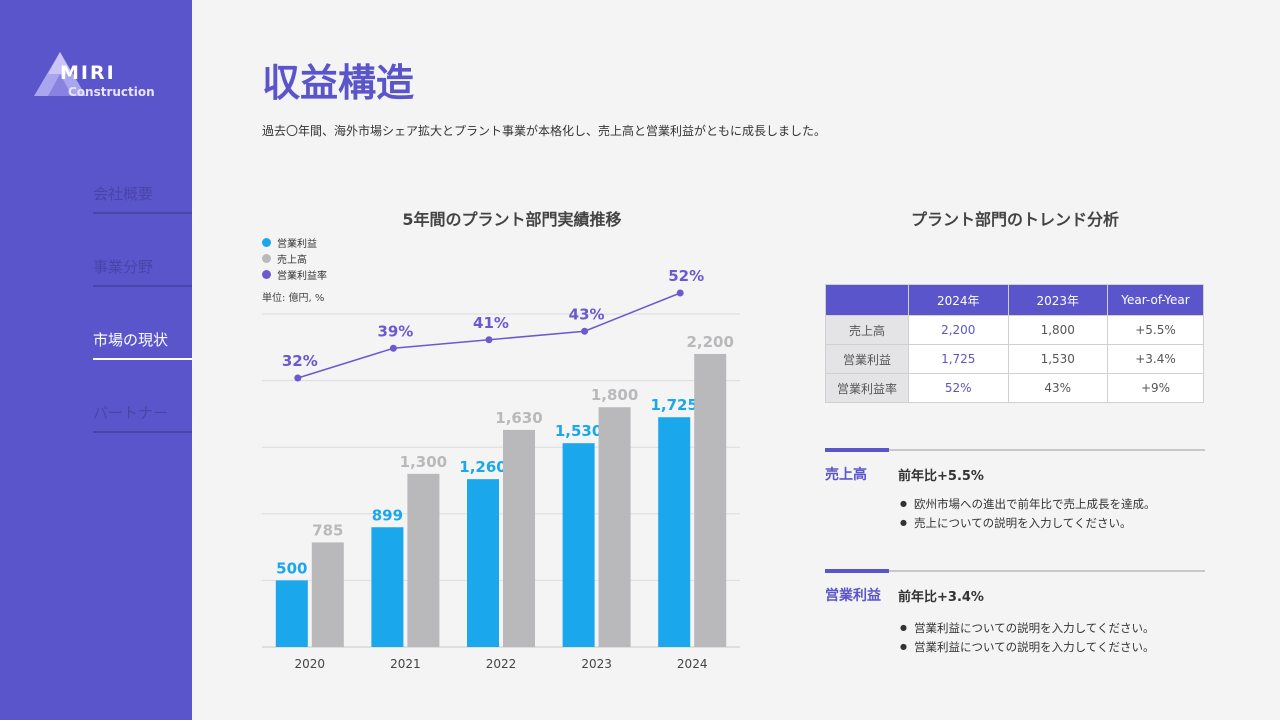 The height and width of the screenshot is (720, 1280). What do you see at coordinates (302, 276) in the screenshot?
I see `legend-label: 営業利益率` at bounding box center [302, 276].